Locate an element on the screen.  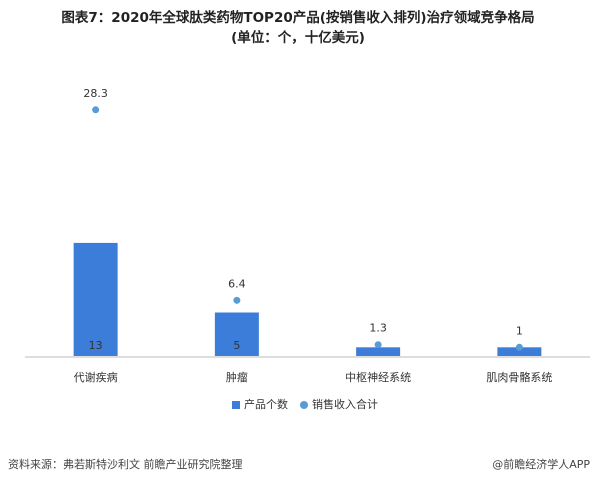
bar-label: 13 is located at coordinates (96, 345).